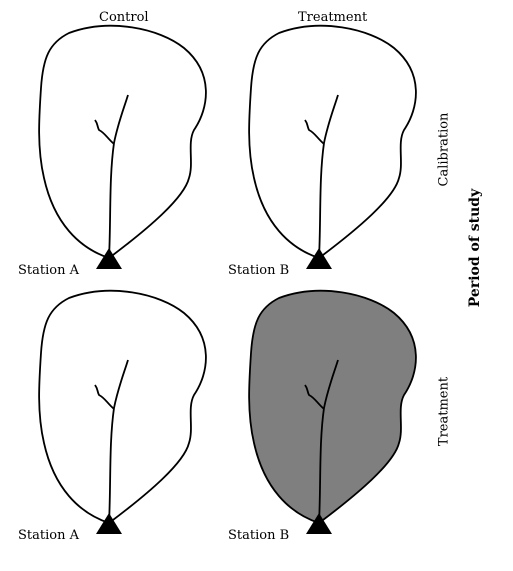 This screenshot has width=513, height=571. What do you see at coordinates (124, 17) in the screenshot?
I see `column-header-control: Control` at bounding box center [124, 17].